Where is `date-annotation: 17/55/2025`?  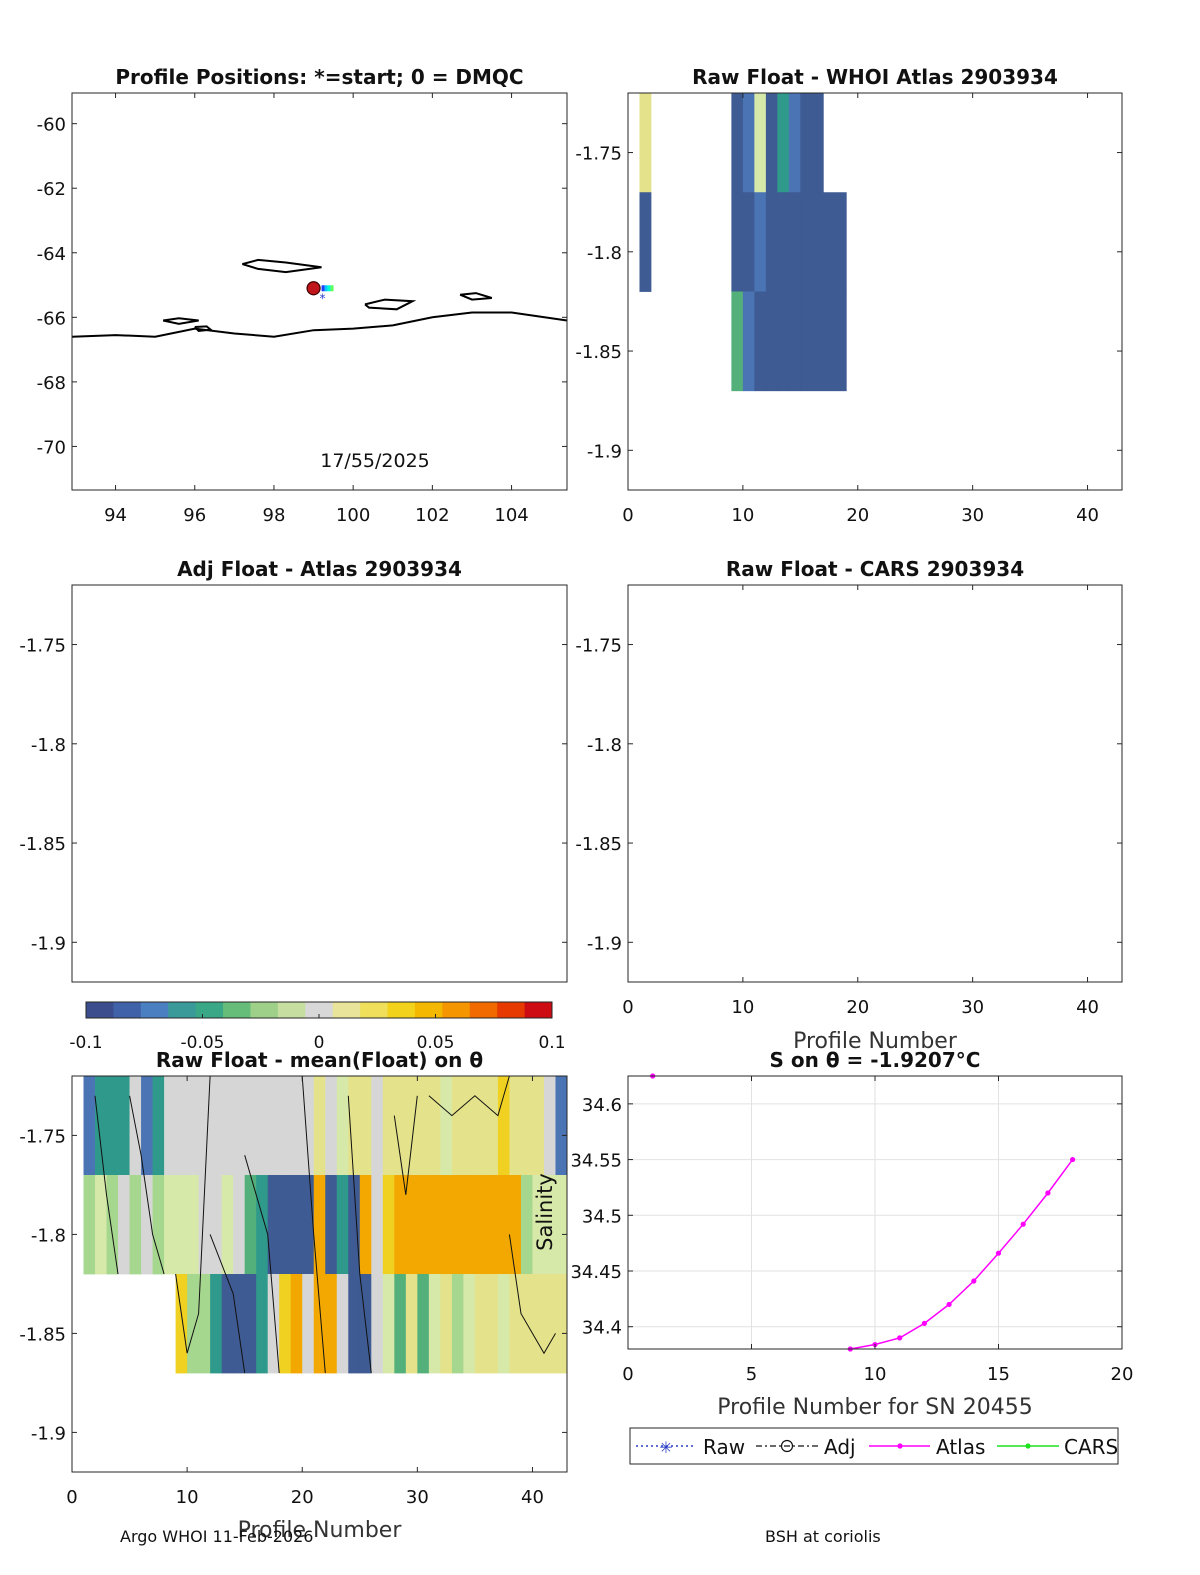 date-annotation: 17/55/2025 is located at coordinates (375, 461).